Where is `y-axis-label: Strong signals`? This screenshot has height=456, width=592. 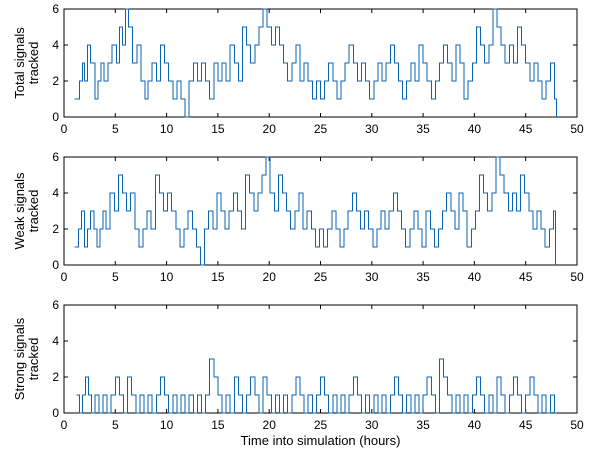
y-axis-label: Strong signals is located at coordinates (19, 358).